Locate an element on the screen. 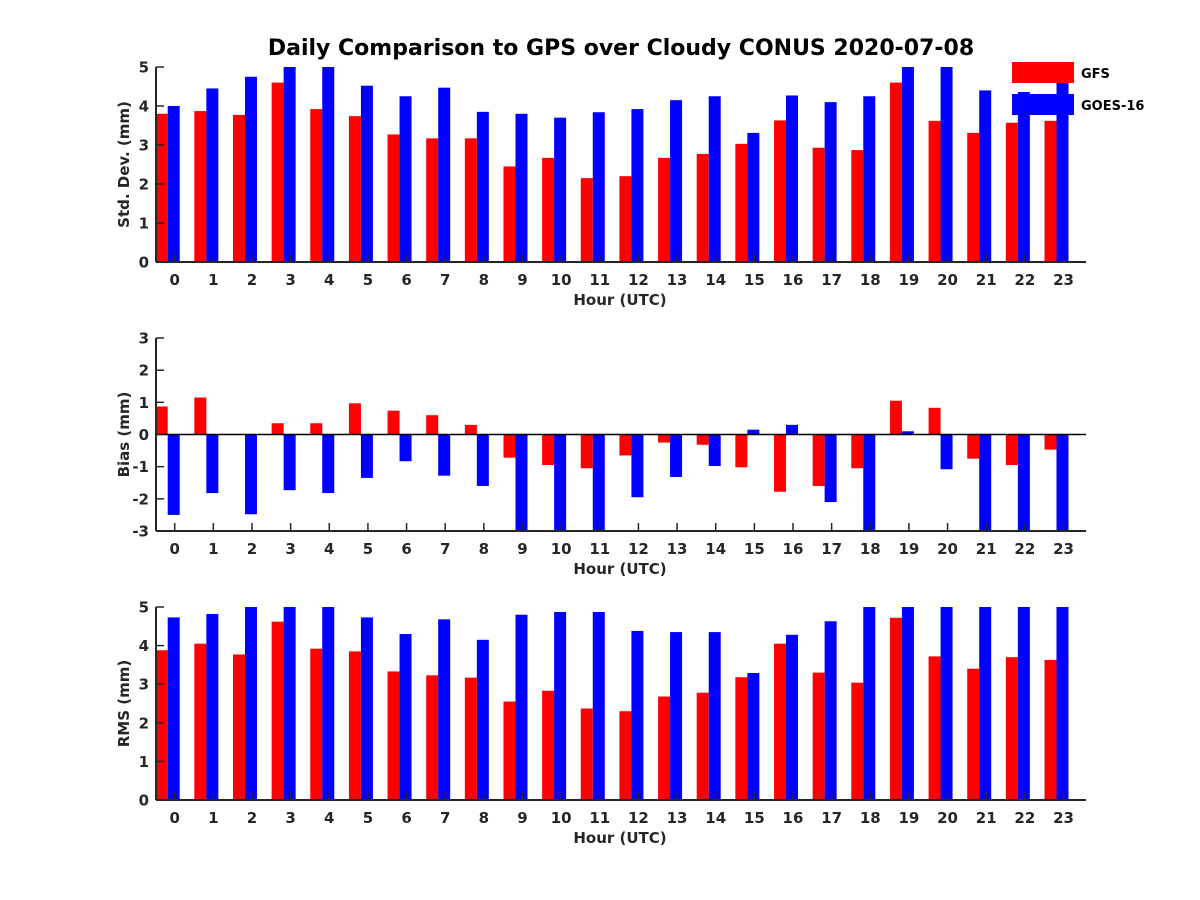  x-tick-label: 20 is located at coordinates (947, 549).